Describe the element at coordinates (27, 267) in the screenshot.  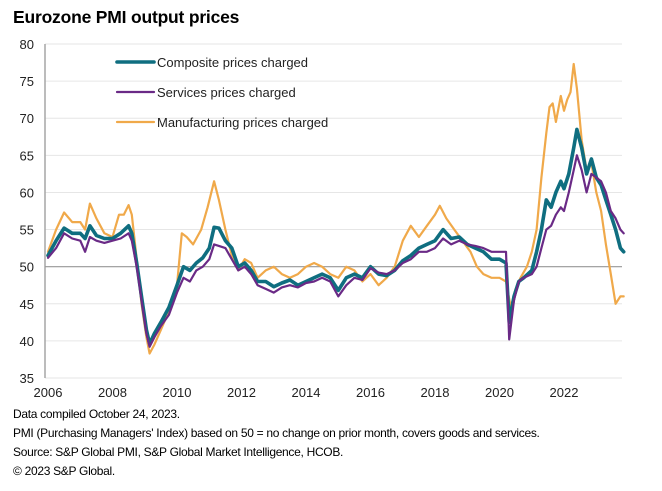
I see `y-tick-label: 50` at that location.